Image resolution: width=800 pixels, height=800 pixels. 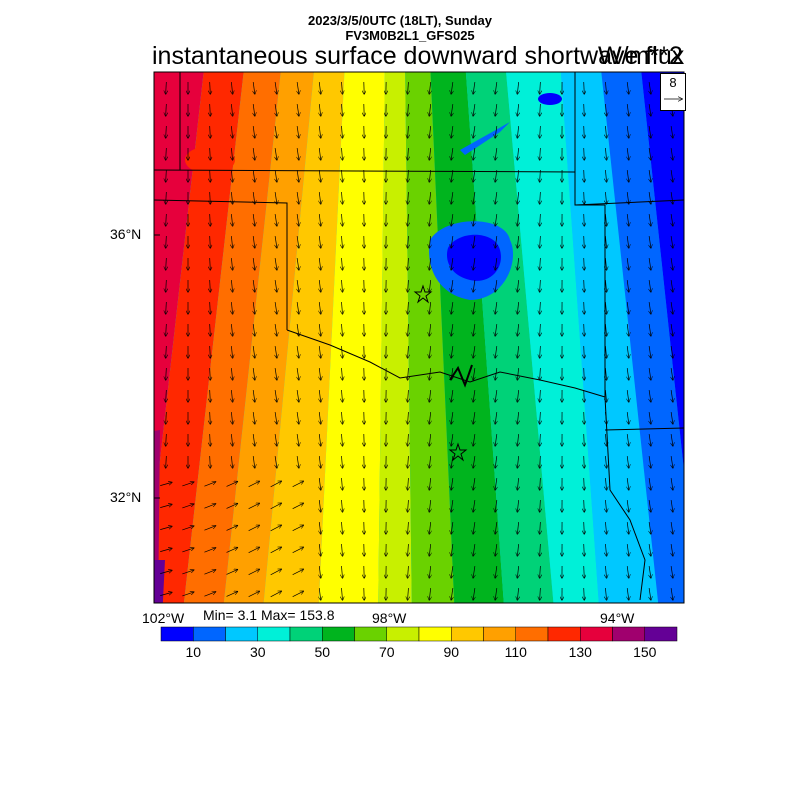 What do you see at coordinates (126, 234) in the screenshot?
I see `lat-label: 36°N` at bounding box center [126, 234].